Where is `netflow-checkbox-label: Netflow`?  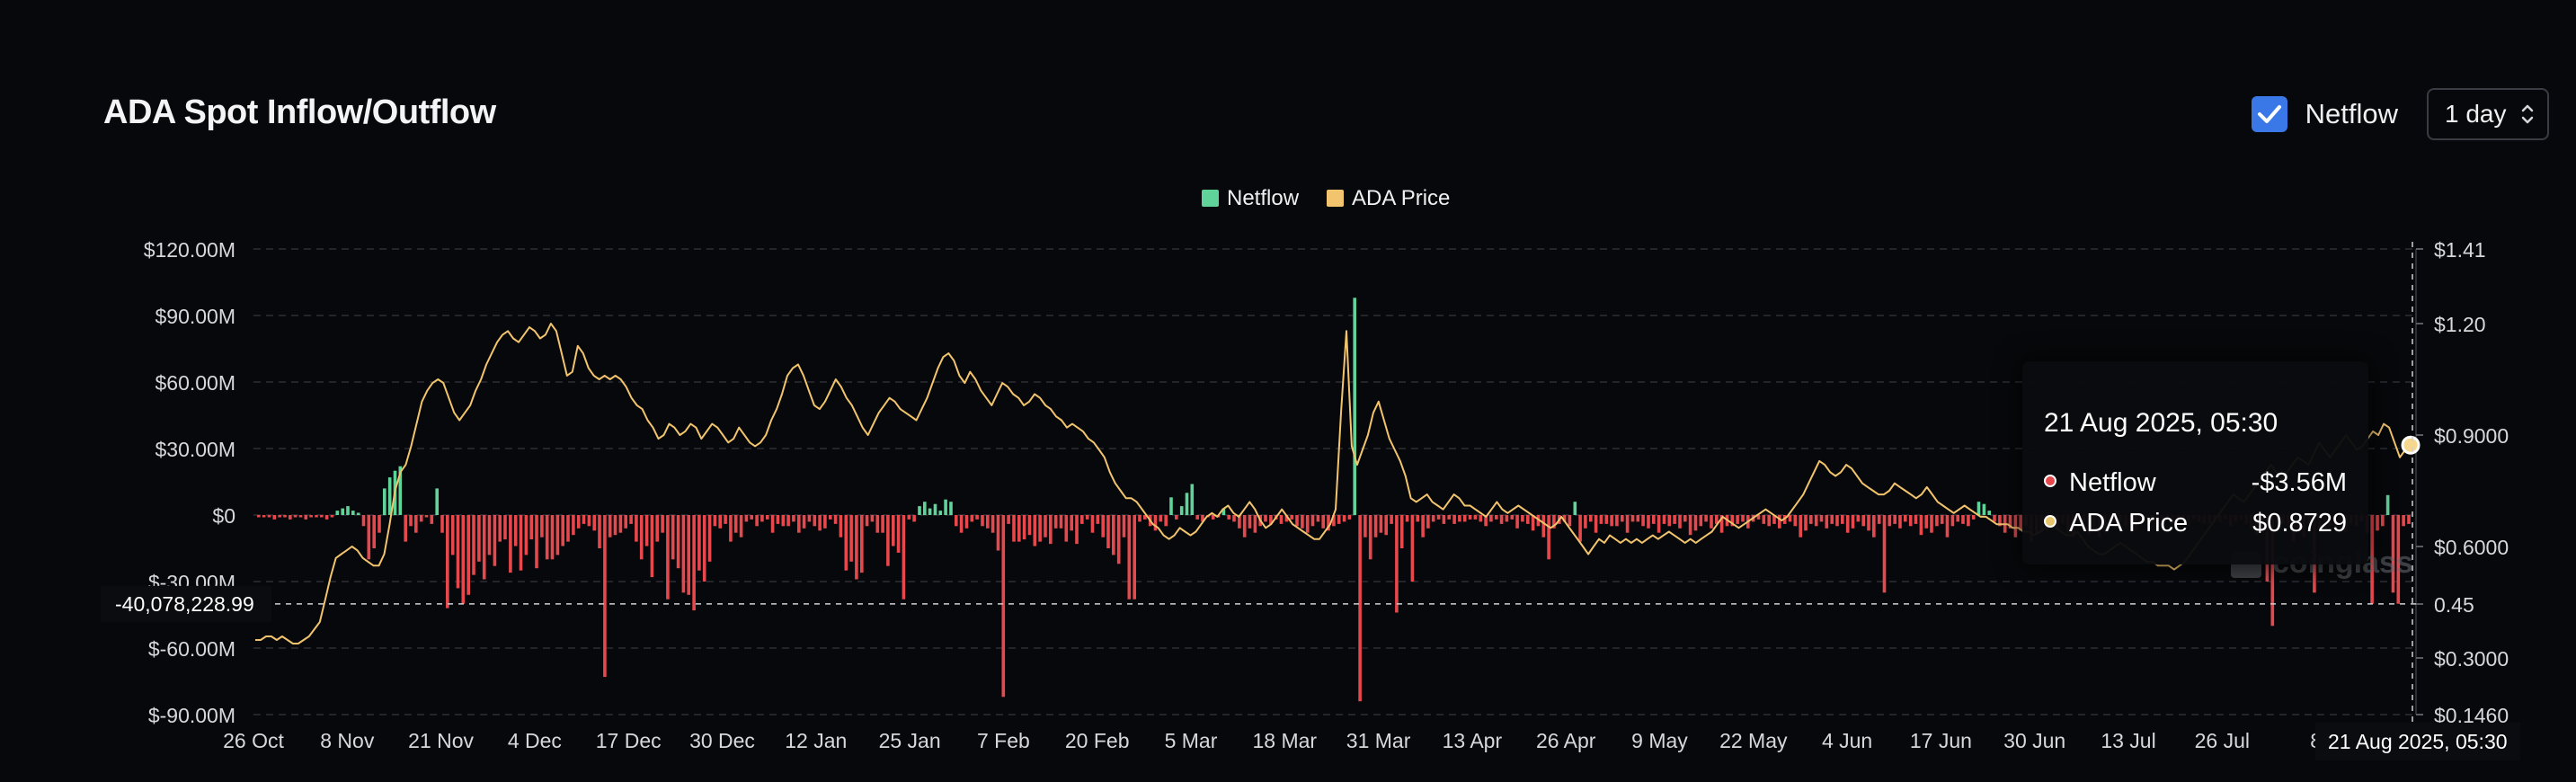 netflow-checkbox-label: Netflow is located at coordinates (2351, 113).